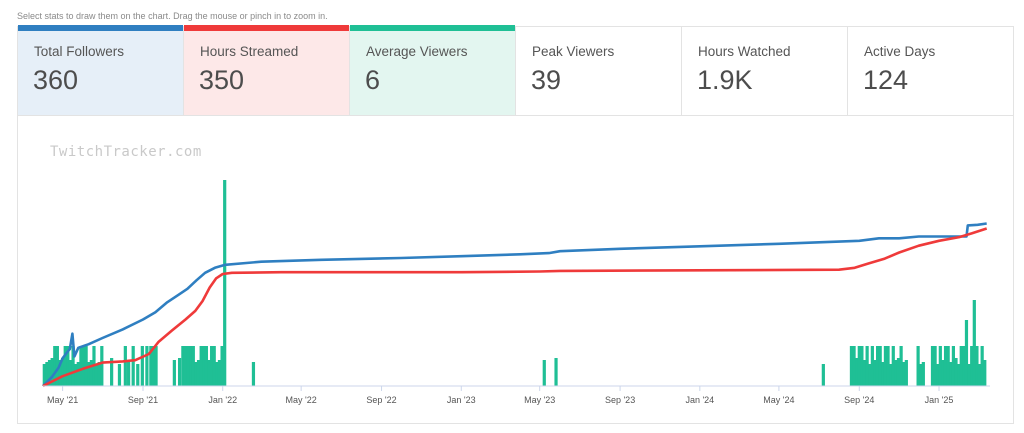  What do you see at coordinates (381, 400) in the screenshot?
I see `x-axis-tick-label: Sep '22` at bounding box center [381, 400].